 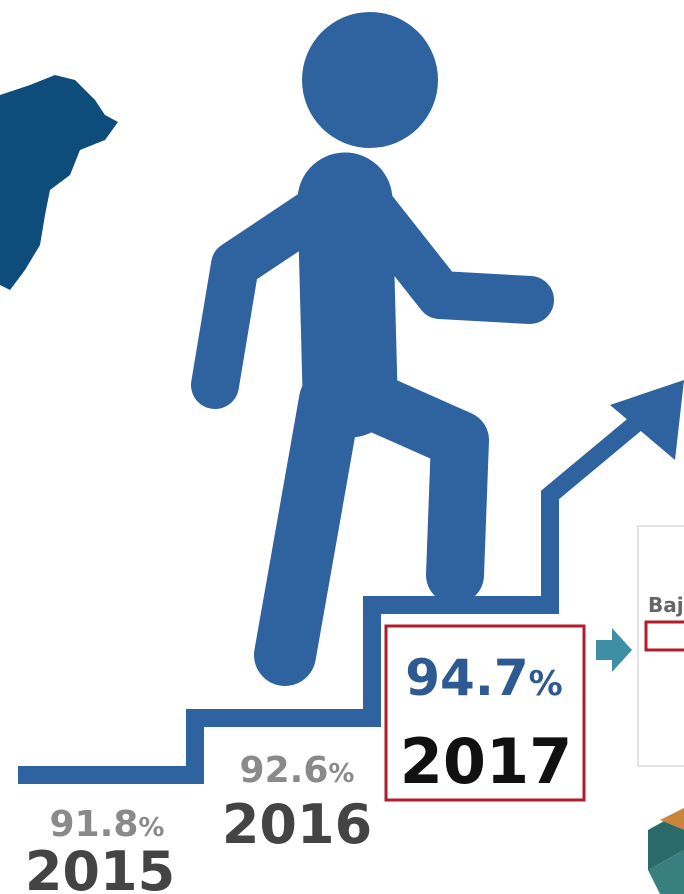 I want to click on step-value: 92.6%, so click(x=297, y=770).